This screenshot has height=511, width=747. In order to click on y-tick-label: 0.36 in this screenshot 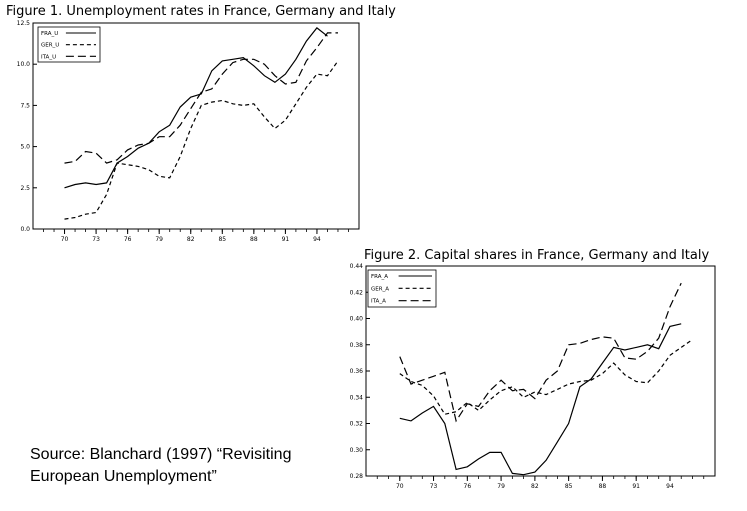, I will do `click(357, 371)`.